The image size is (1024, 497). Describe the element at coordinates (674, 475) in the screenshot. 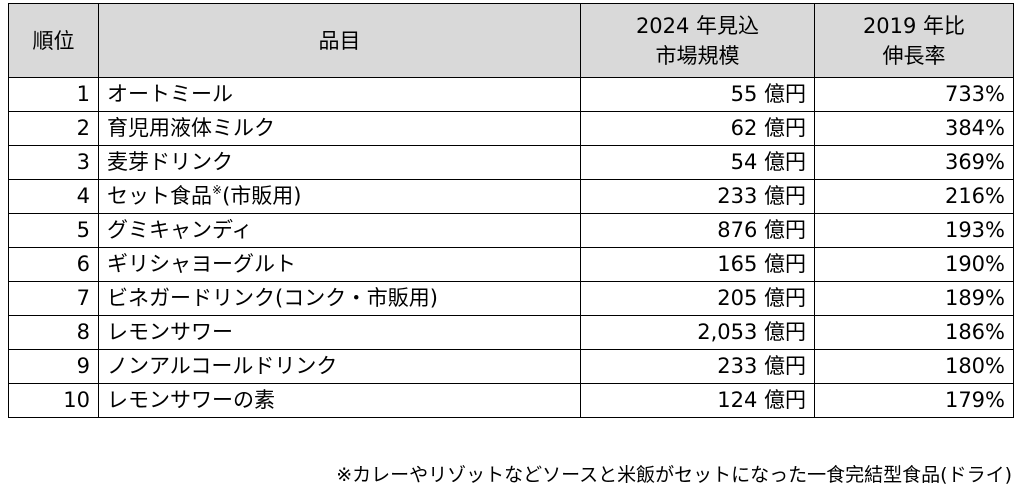

I see `footnote: ※カレーやリゾットなどソースと米飯がセットになった一食完結型食品(ドライ)` at that location.